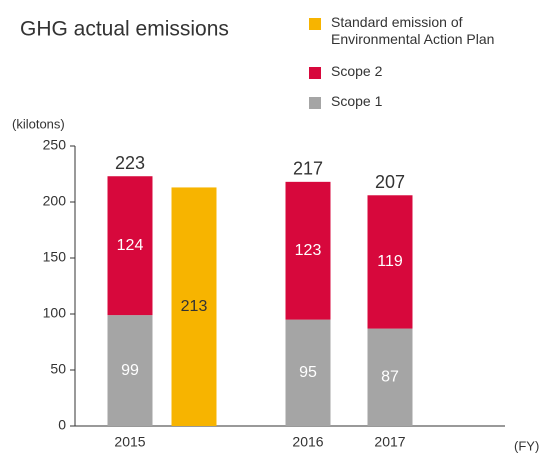 This screenshot has height=455, width=544. I want to click on y-tick-label: 150, so click(55, 257).